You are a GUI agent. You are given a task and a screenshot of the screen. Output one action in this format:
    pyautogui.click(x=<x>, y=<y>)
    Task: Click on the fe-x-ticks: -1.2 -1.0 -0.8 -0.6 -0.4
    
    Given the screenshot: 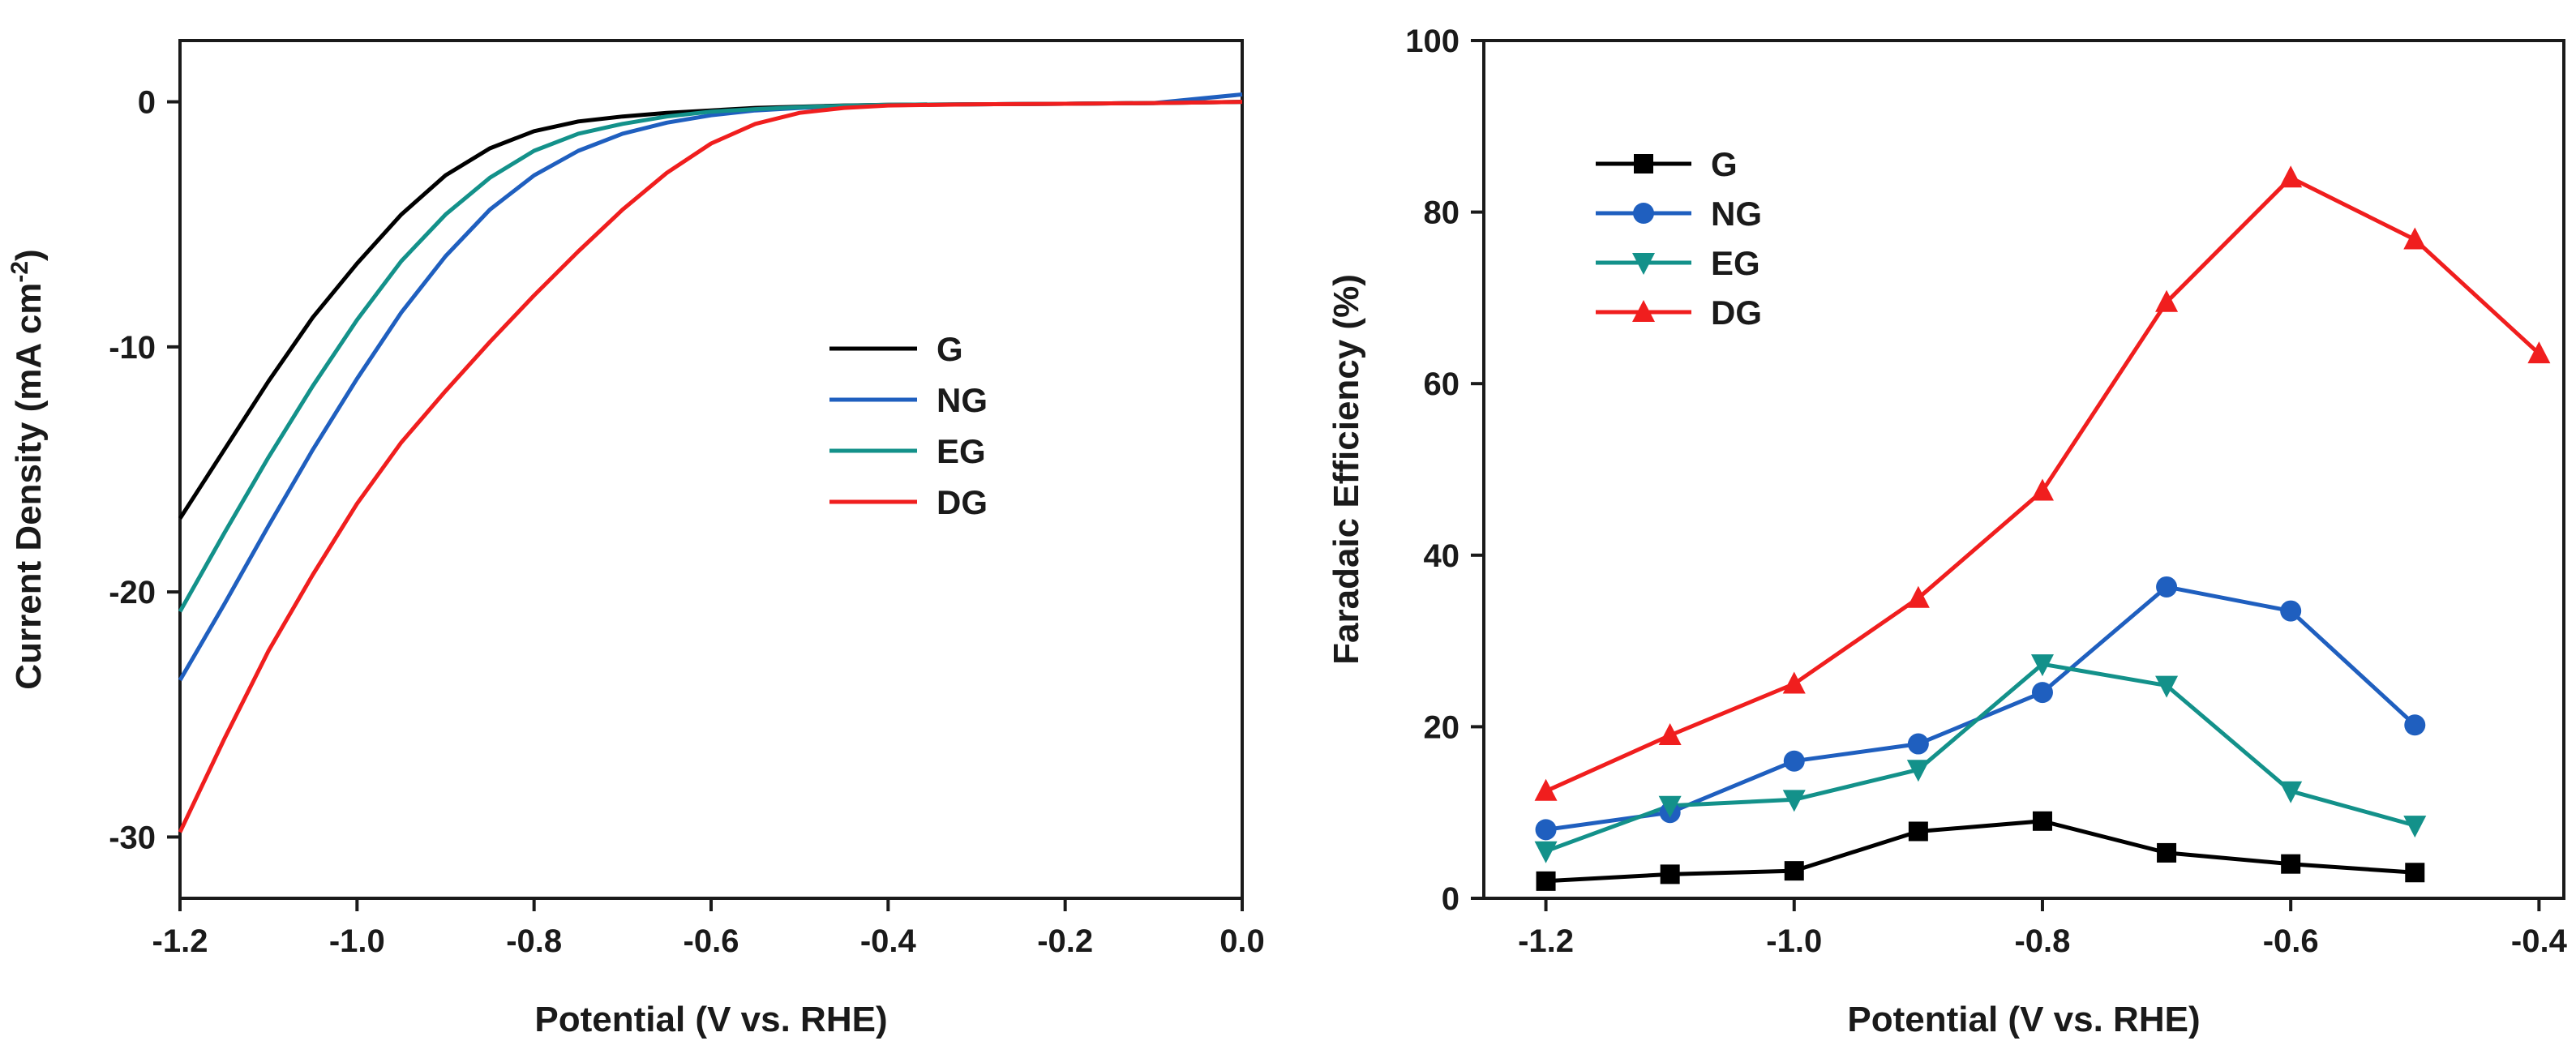 What is the action you would take?
    pyautogui.click(x=2043, y=928)
    